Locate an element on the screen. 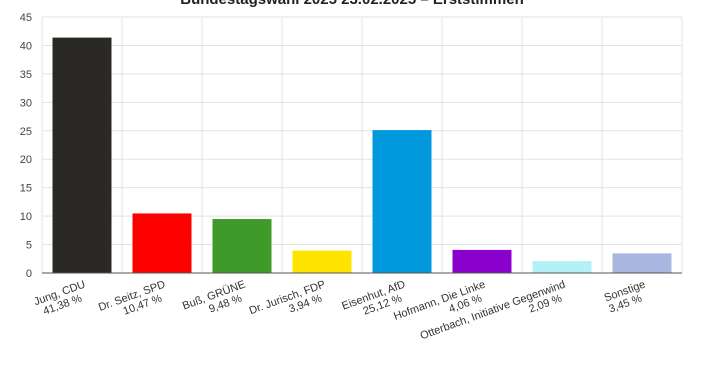 The image size is (705, 365). y-tick-label: 20 is located at coordinates (26, 160).